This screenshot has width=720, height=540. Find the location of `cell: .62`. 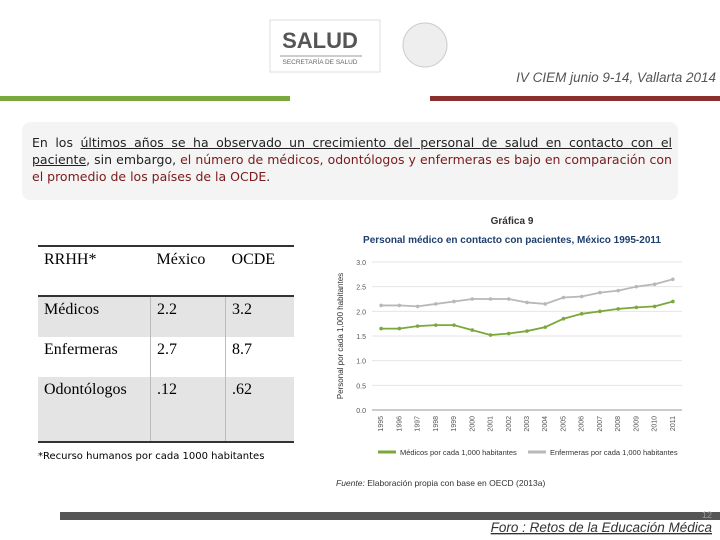

cell: .62 is located at coordinates (259, 410).